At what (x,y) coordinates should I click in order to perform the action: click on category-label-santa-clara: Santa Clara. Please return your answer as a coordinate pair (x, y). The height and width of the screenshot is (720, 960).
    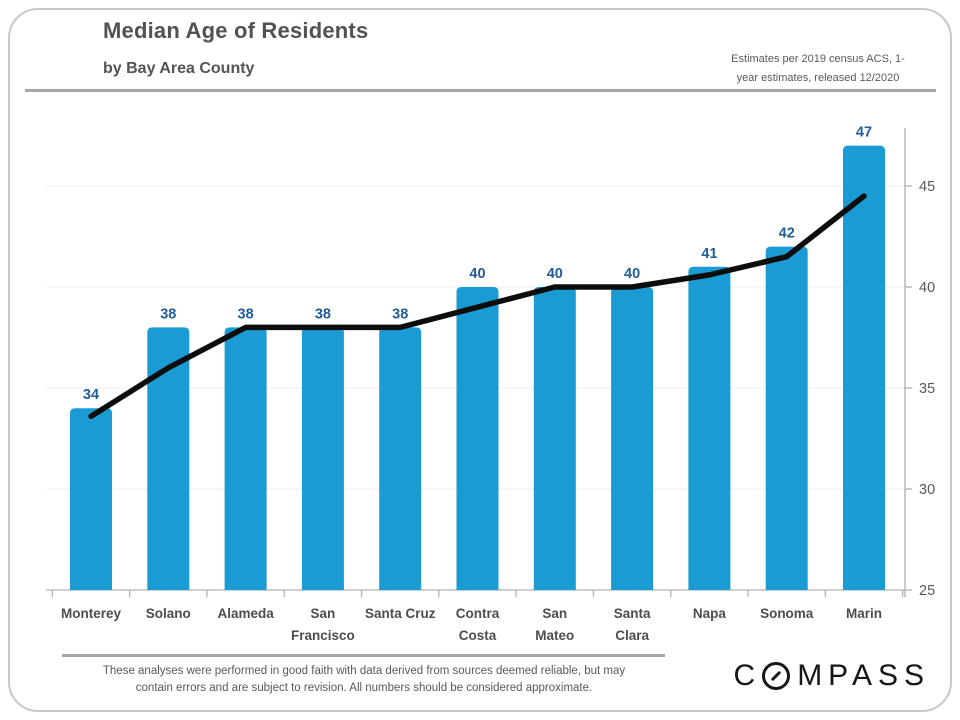
    Looking at the image, I should click on (632, 624).